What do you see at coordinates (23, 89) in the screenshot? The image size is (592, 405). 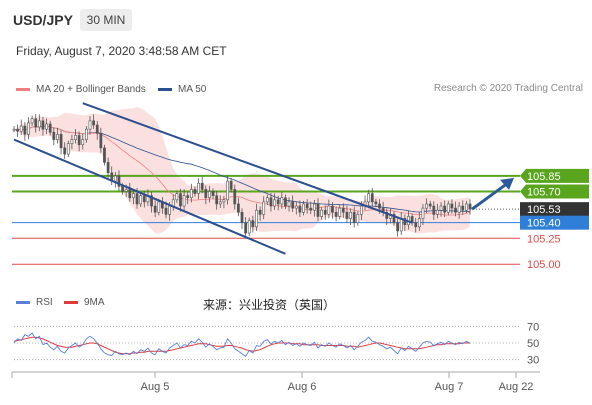 I see `legend-swatch-ma20` at bounding box center [23, 89].